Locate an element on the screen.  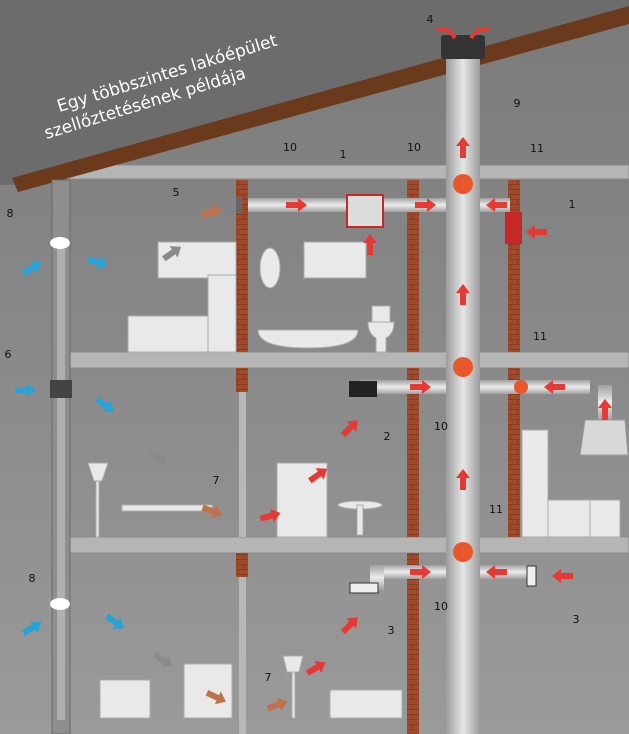
callout-number: 4 is located at coordinates (430, 19).